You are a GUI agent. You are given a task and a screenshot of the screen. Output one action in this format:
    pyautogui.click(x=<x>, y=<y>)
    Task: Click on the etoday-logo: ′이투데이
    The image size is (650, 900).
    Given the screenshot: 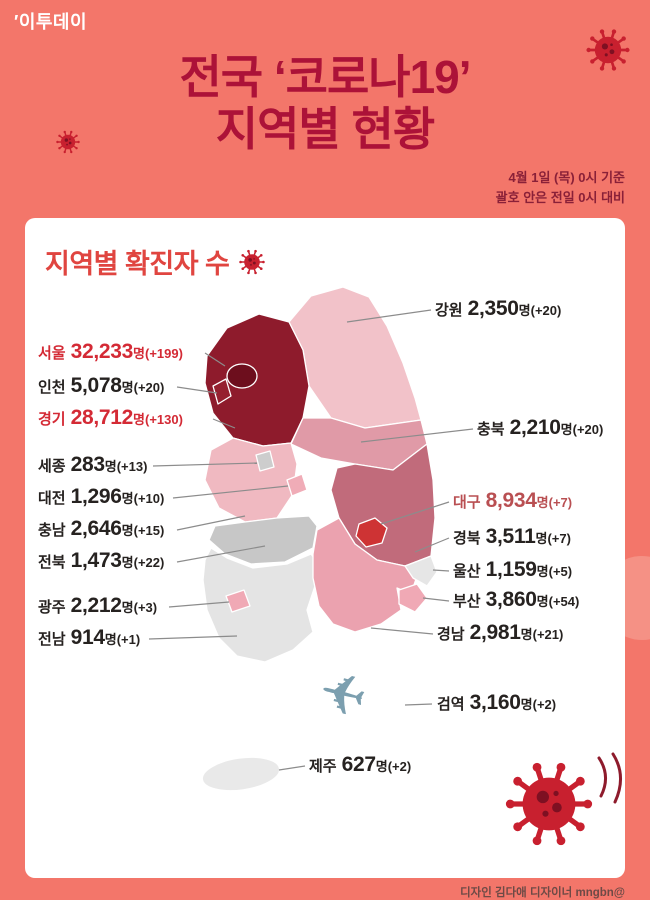 What is the action you would take?
    pyautogui.click(x=51, y=22)
    